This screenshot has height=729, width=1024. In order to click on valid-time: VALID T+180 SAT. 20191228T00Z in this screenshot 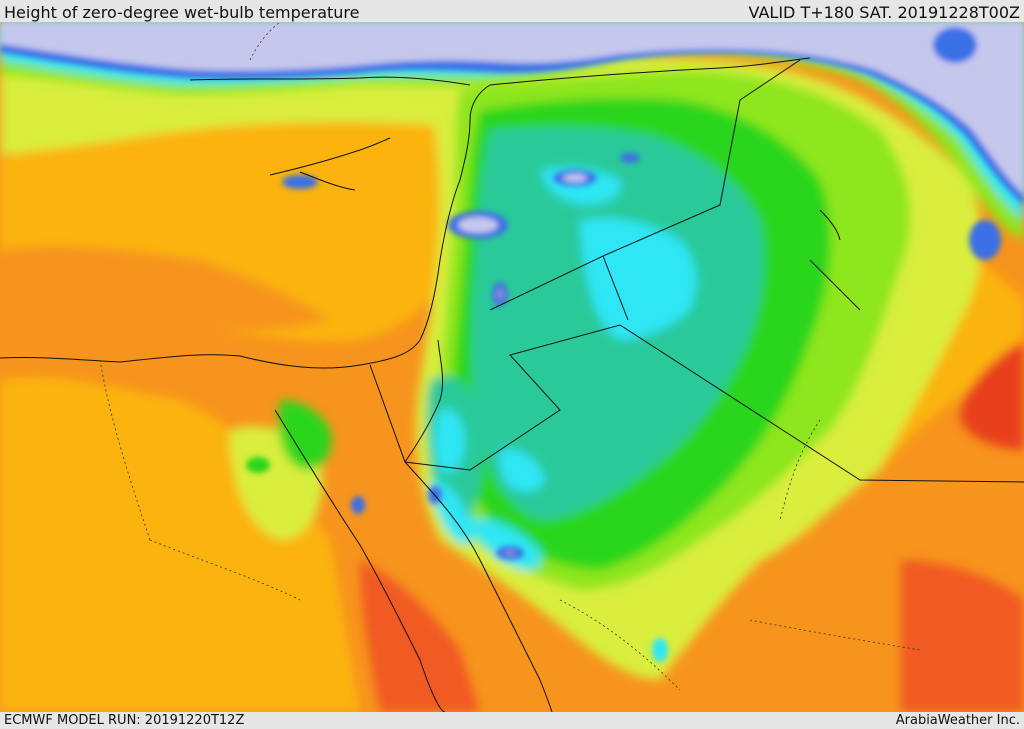, I will do `click(884, 12)`.